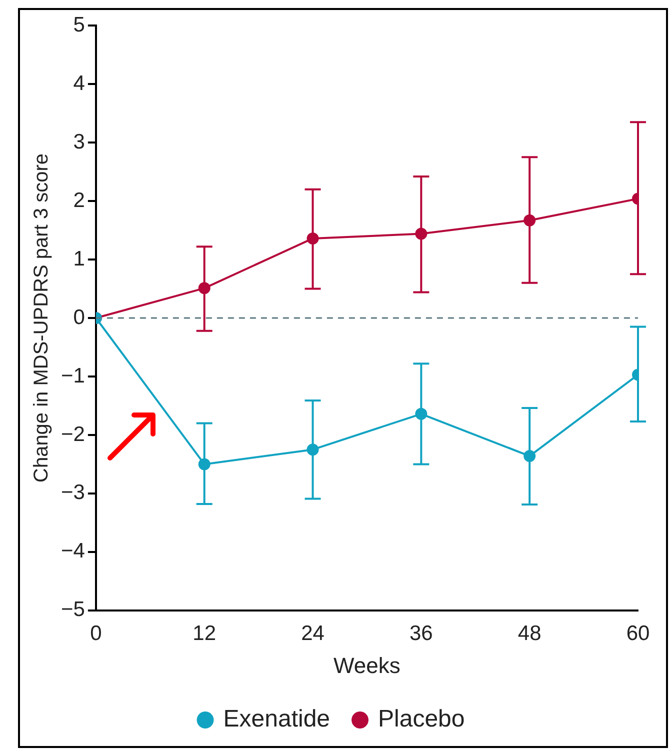 This screenshot has width=671, height=754. What do you see at coordinates (421, 633) in the screenshot?
I see `x-tick-label: 36` at bounding box center [421, 633].